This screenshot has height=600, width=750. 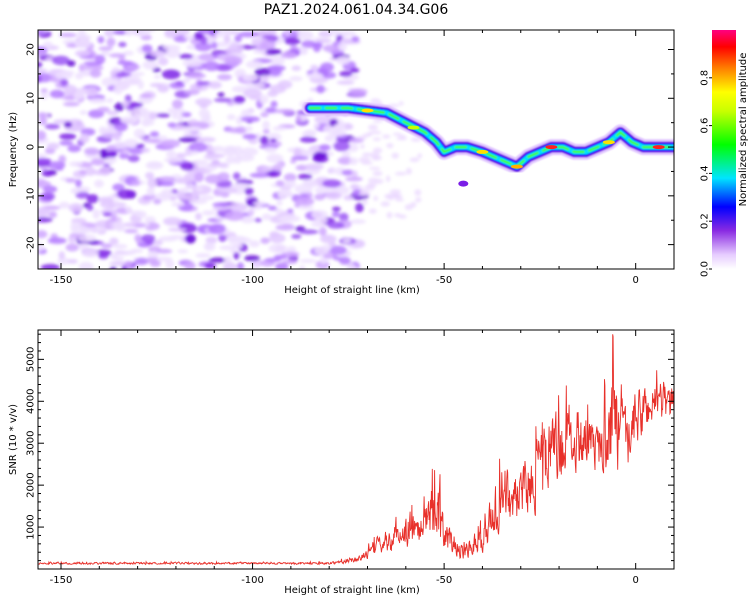 What do you see at coordinates (352, 290) in the screenshot?
I see `spectrogram-x-axis-label: Height of straight line (km)` at bounding box center [352, 290].